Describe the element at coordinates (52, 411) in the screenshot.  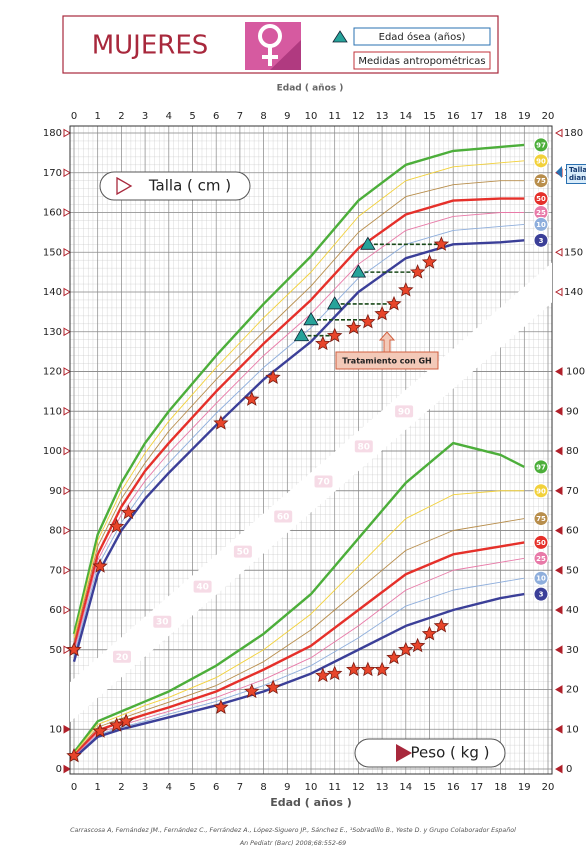
I see `y-tick-label: 110` at that location.